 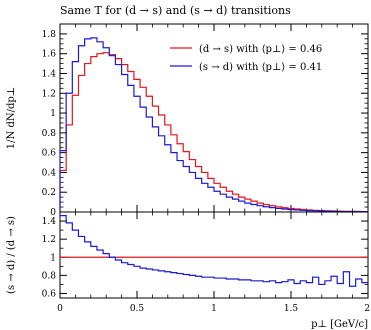 I want to click on bottom-x-tick-label: 1, so click(x=214, y=309).